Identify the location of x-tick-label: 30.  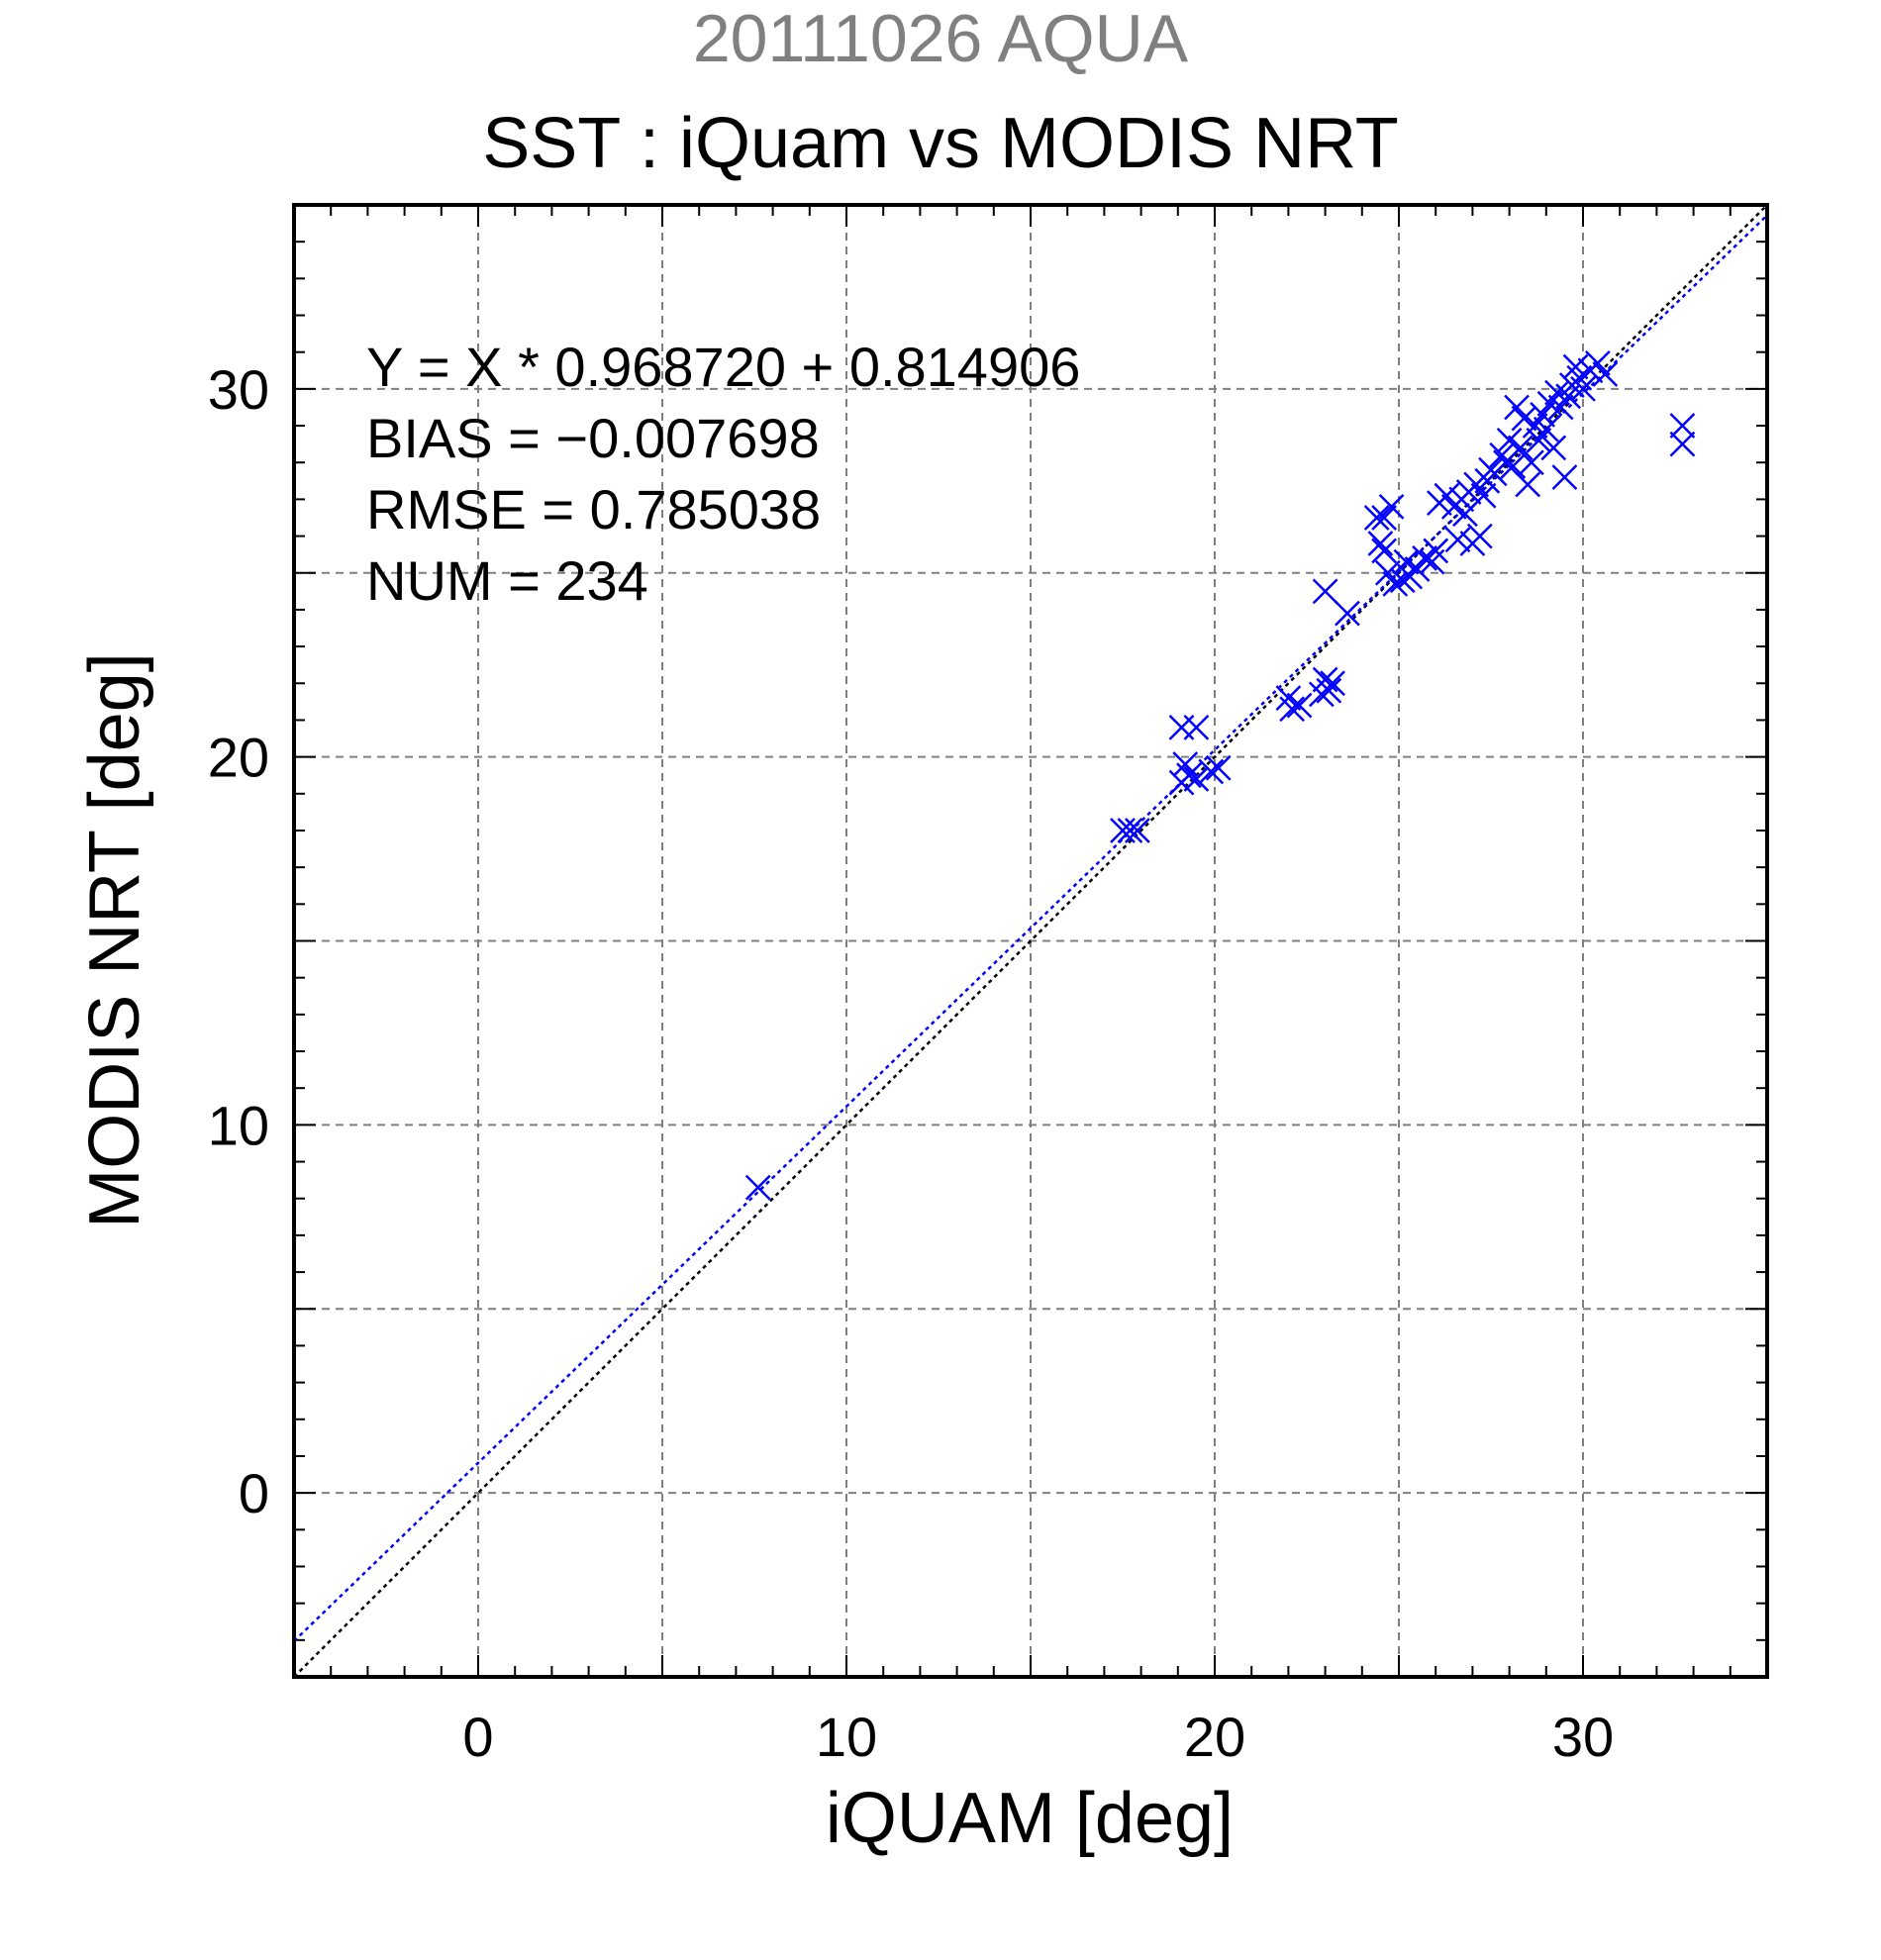
(1583, 1737).